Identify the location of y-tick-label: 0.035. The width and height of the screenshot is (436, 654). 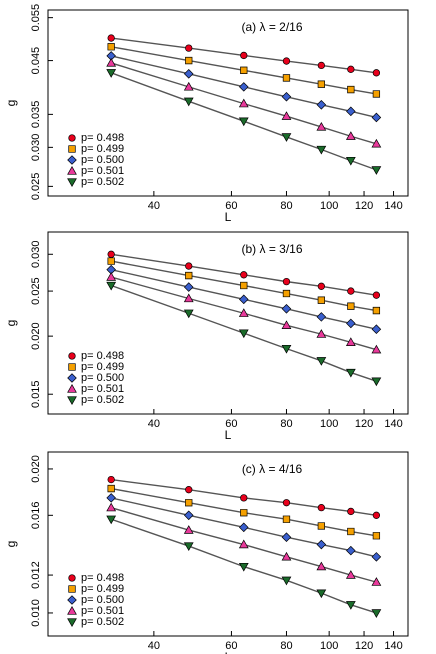
(36, 115).